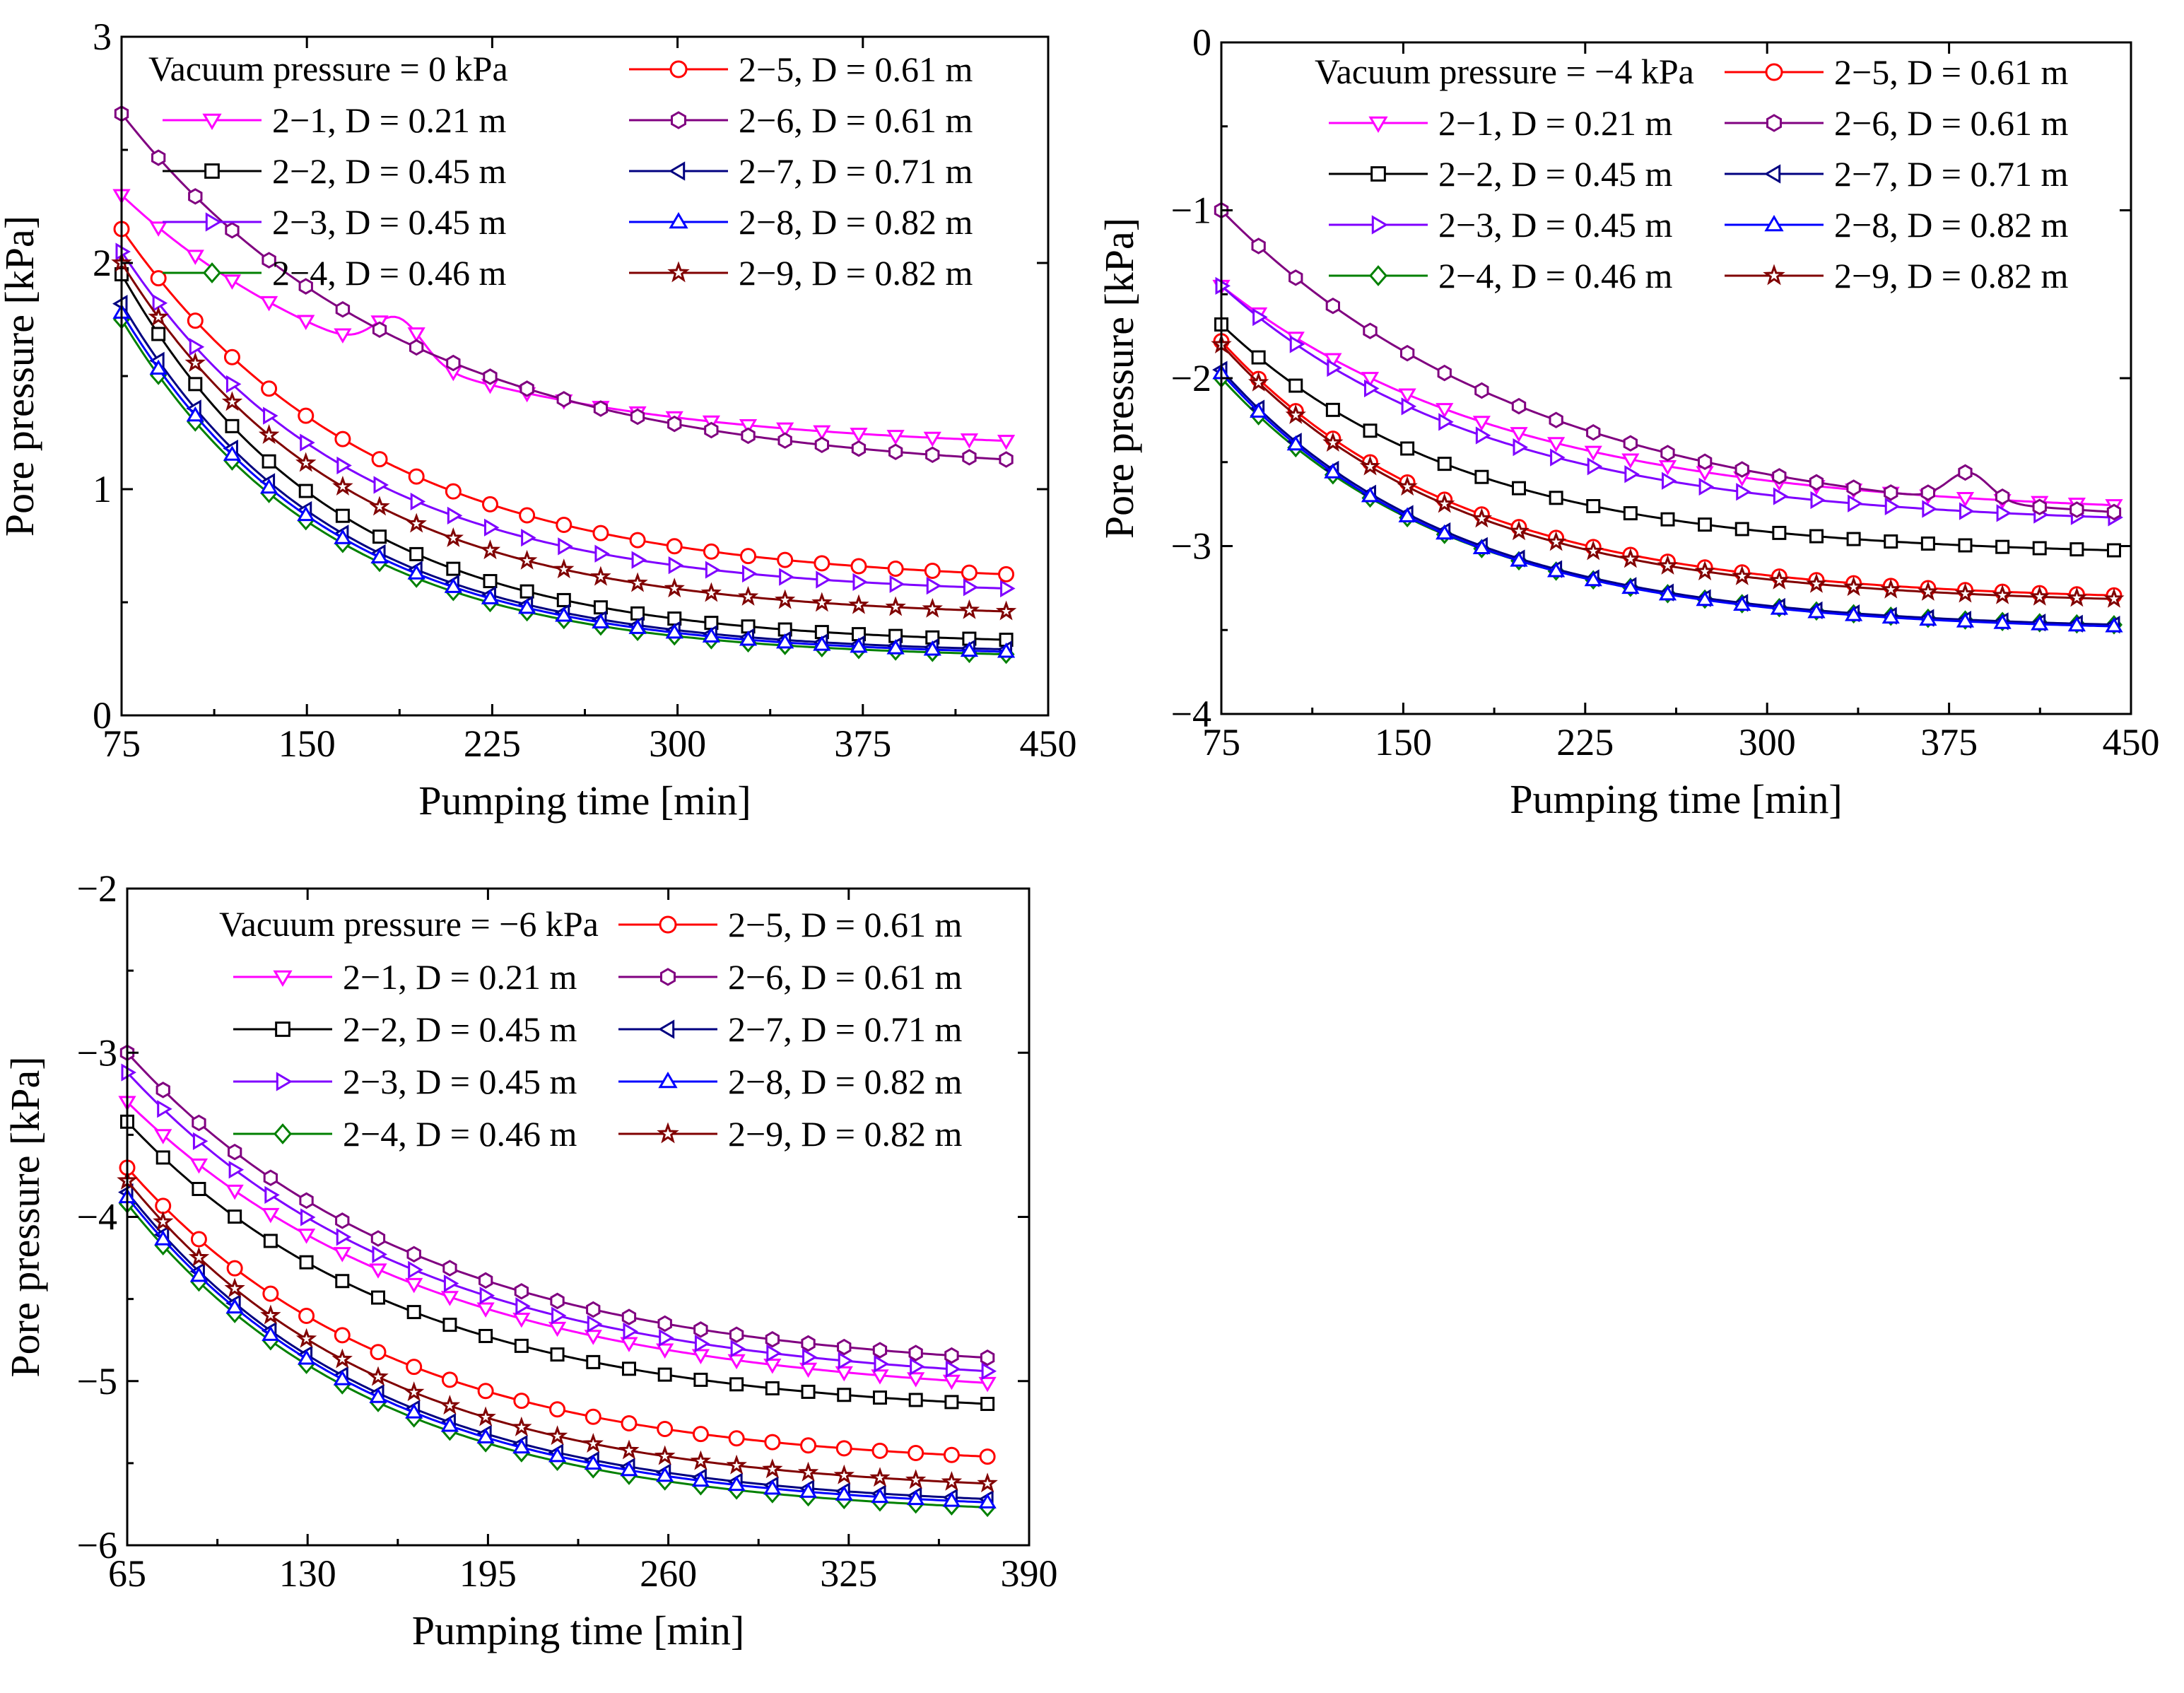 This screenshot has width=2184, height=1693. What do you see at coordinates (856, 222) in the screenshot?
I see `legend-label: 2−8, D = 0.82 m` at bounding box center [856, 222].